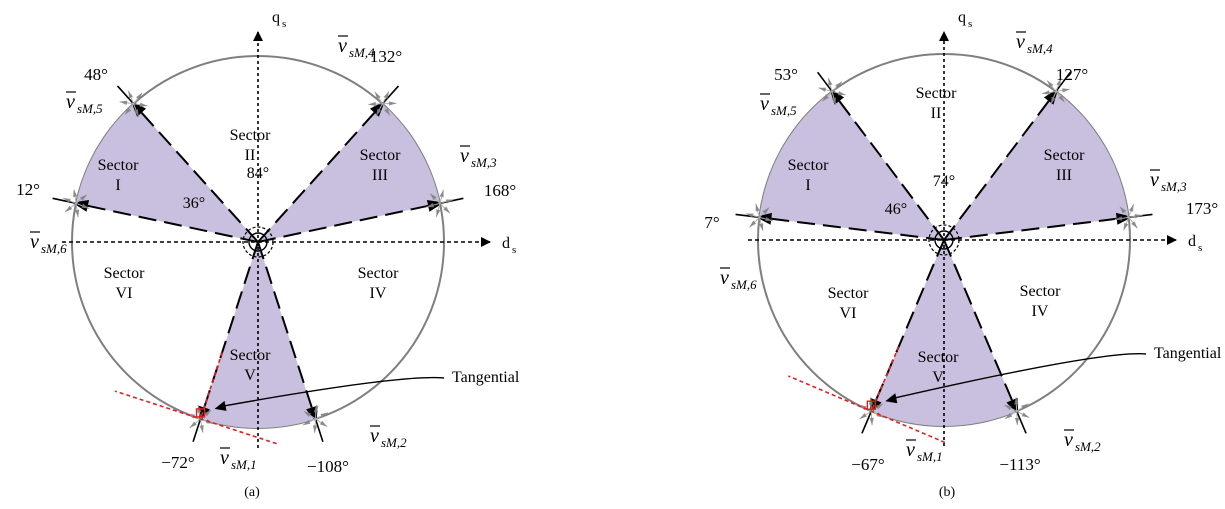  I want to click on tangential-pointer-head, so click(891, 398).